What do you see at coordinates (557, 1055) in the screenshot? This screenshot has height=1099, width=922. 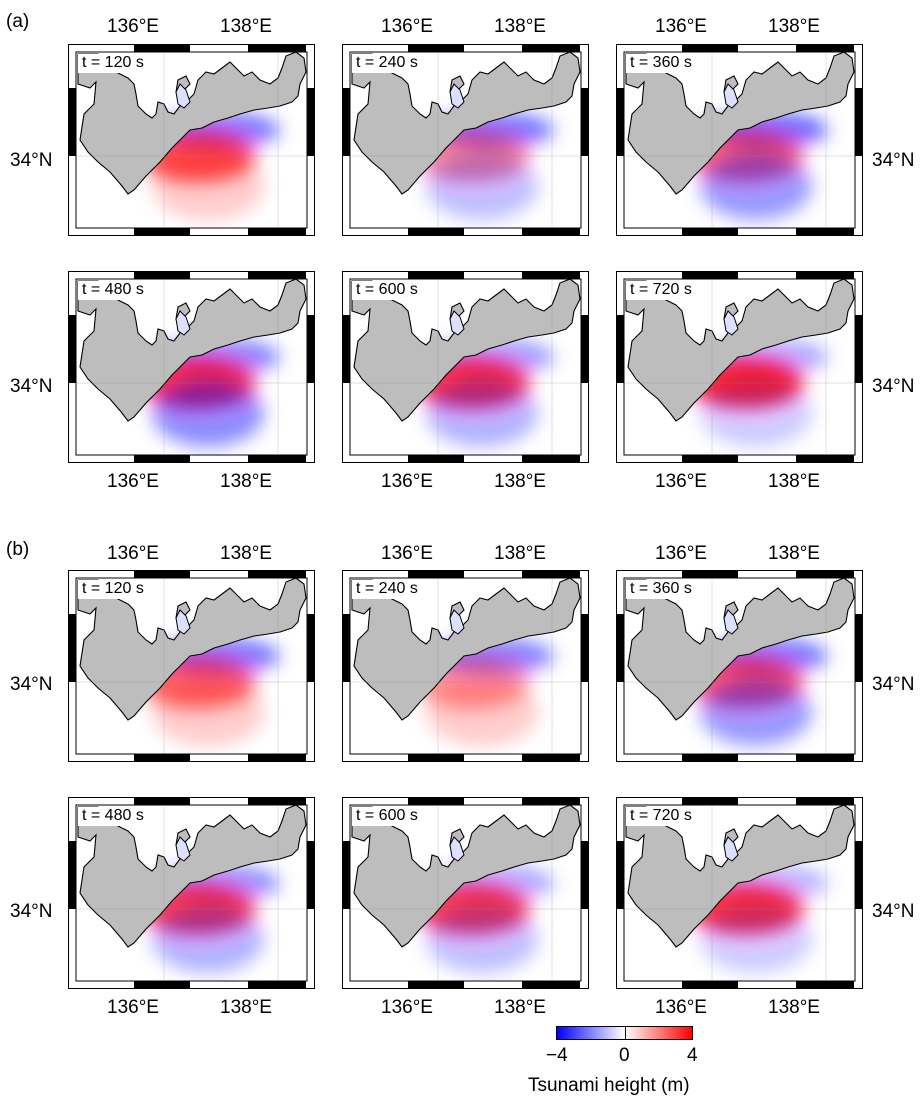 I see `colorbar-min-label: −4` at bounding box center [557, 1055].